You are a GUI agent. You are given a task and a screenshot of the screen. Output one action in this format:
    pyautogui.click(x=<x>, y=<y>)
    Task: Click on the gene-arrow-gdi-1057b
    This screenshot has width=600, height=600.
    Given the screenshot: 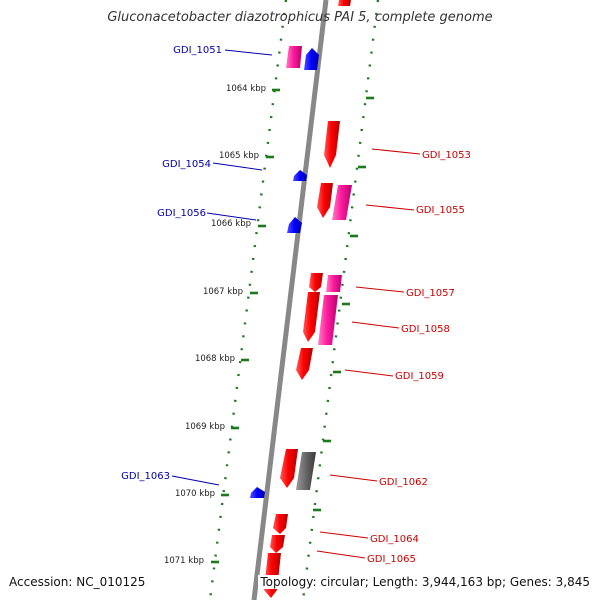 What is the action you would take?
    pyautogui.click(x=334, y=283)
    